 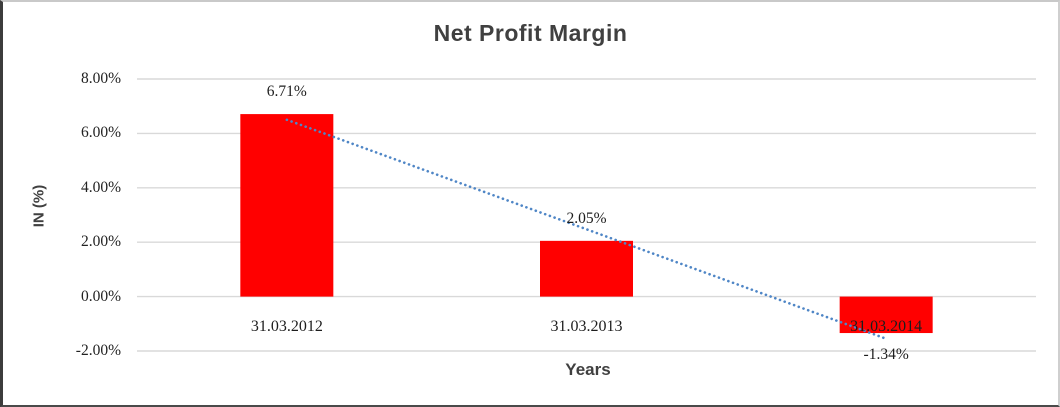 What do you see at coordinates (98, 350) in the screenshot?
I see `y-tick-label: -2.00%` at bounding box center [98, 350].